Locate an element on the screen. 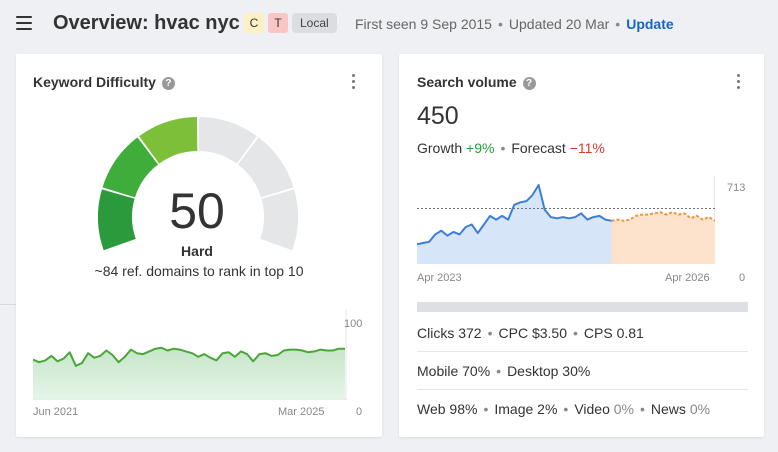 This screenshot has width=778, height=452. image-stat: Image 2% is located at coordinates (526, 409).